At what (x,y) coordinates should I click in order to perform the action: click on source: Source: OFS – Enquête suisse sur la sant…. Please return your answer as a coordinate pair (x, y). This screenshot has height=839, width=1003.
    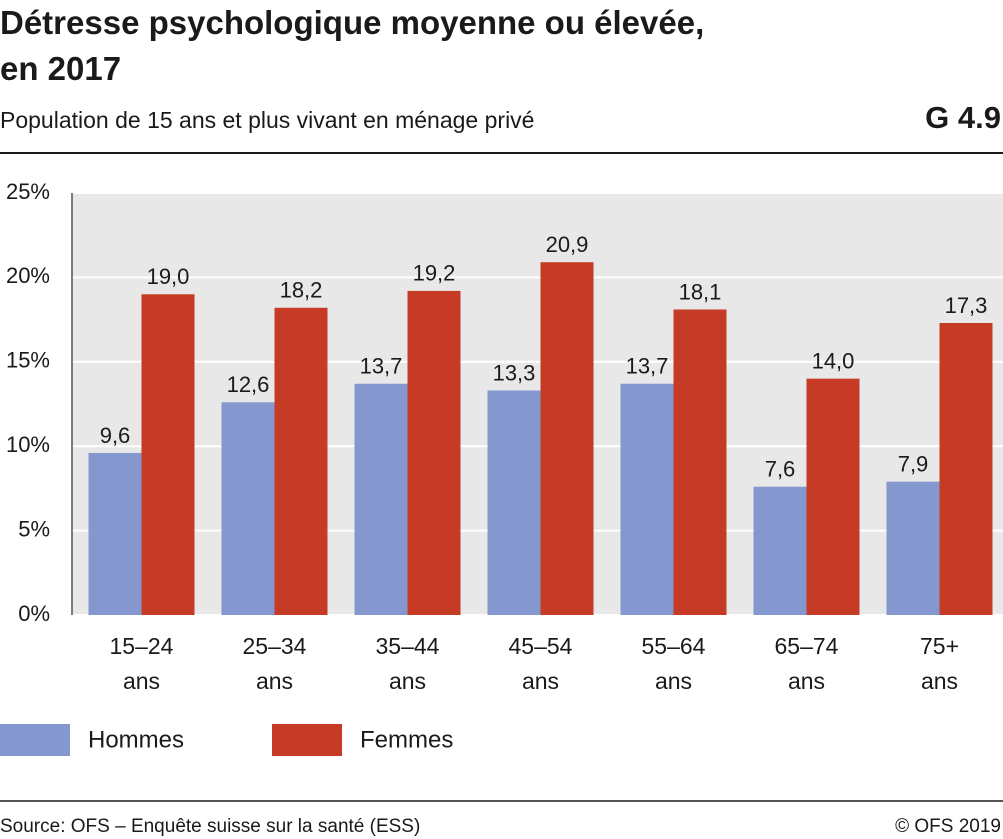
    Looking at the image, I should click on (210, 826).